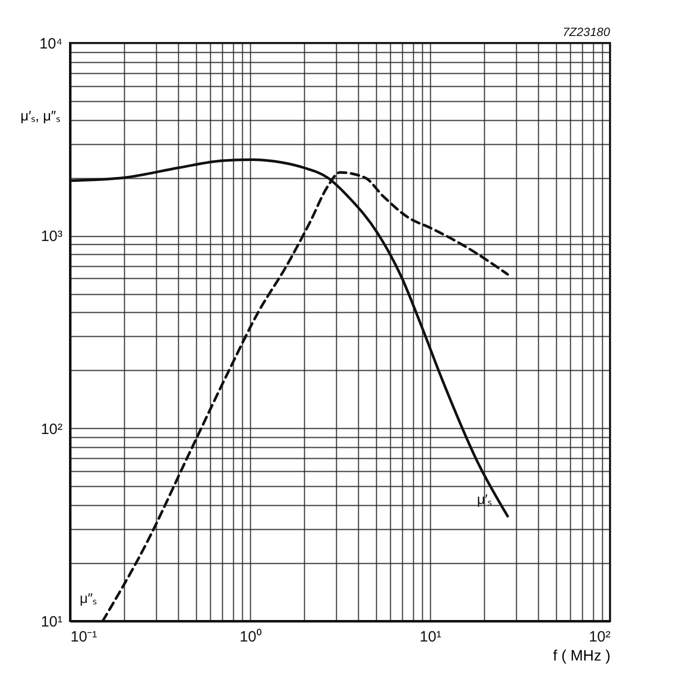 This screenshot has width=676, height=692. What do you see at coordinates (599, 637) in the screenshot?
I see `x-tick-label: 10²` at bounding box center [599, 637].